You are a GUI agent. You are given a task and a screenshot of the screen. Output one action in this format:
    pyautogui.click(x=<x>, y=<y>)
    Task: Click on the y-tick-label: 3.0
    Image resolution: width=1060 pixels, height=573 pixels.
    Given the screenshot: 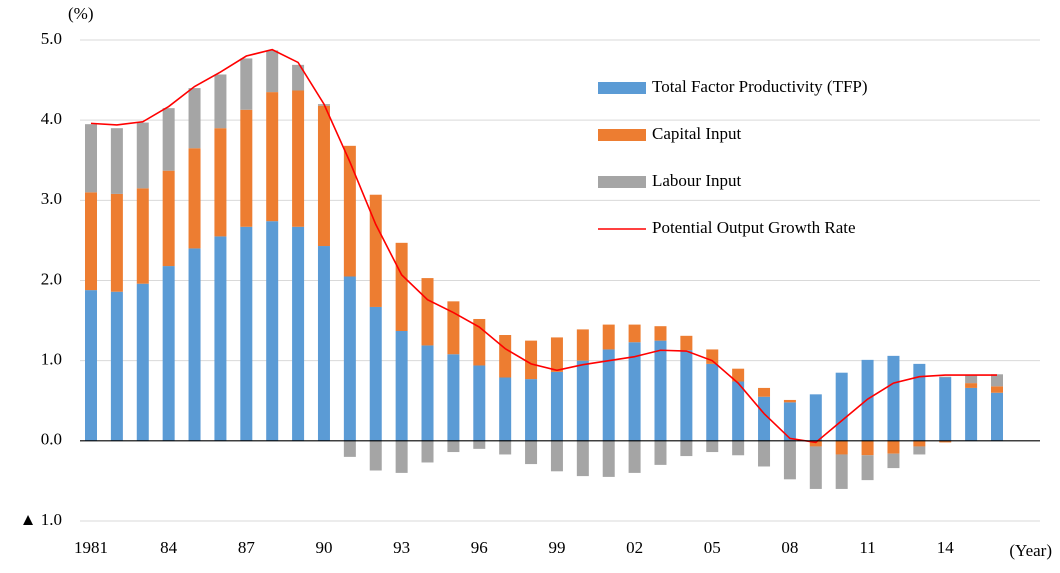 What is the action you would take?
    pyautogui.click(x=51, y=198)
    